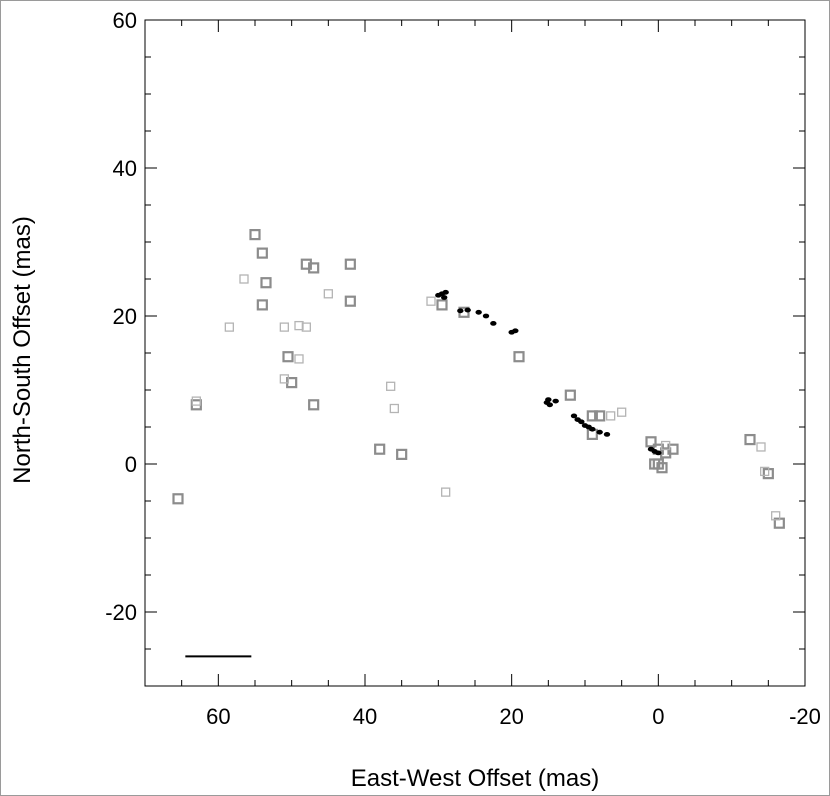  Describe the element at coordinates (658, 716) in the screenshot. I see `x-tick-label: 0` at that location.